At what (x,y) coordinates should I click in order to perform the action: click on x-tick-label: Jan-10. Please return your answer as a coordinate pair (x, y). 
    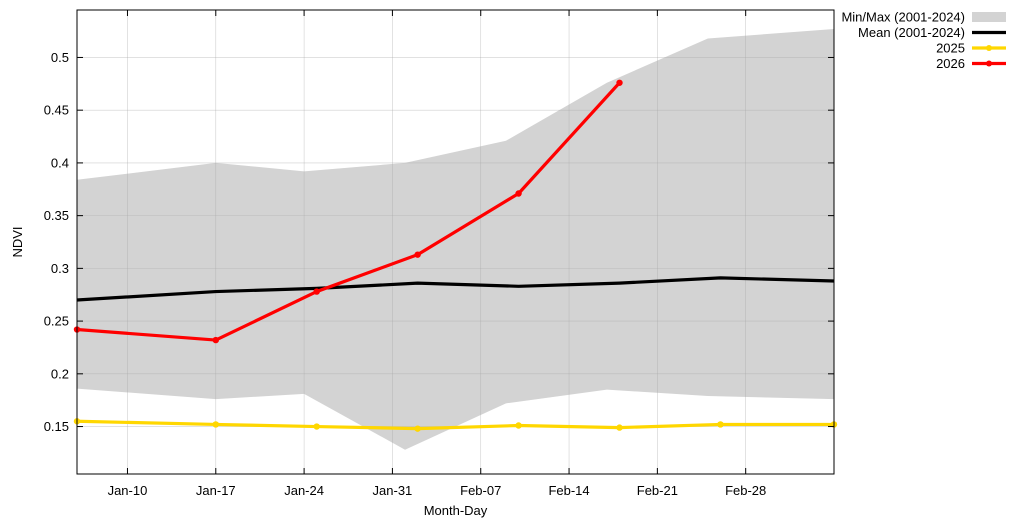
    Looking at the image, I should click on (128, 490).